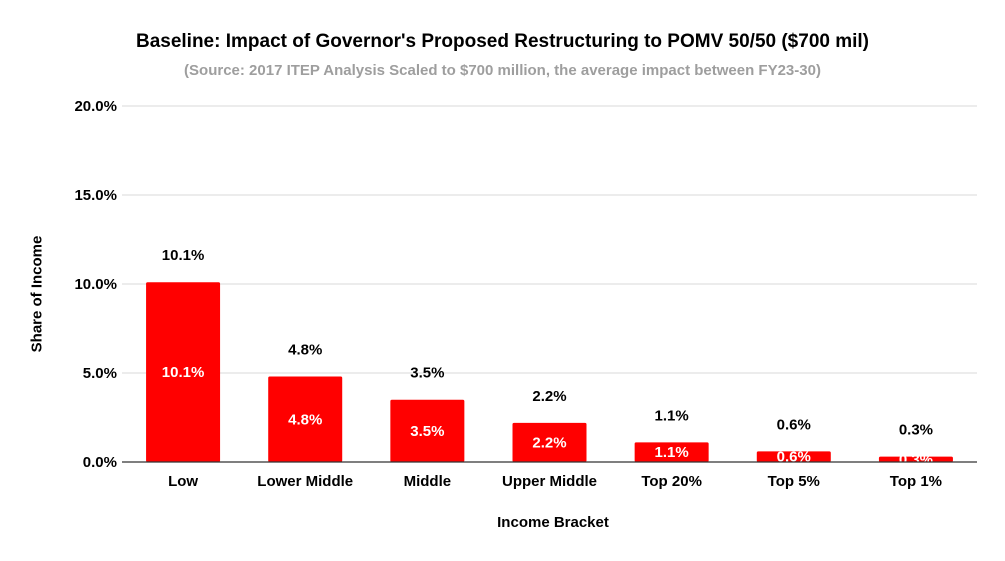 The height and width of the screenshot is (561, 1005). Describe the element at coordinates (100, 373) in the screenshot. I see `y-tick-label: 5.0%` at that location.